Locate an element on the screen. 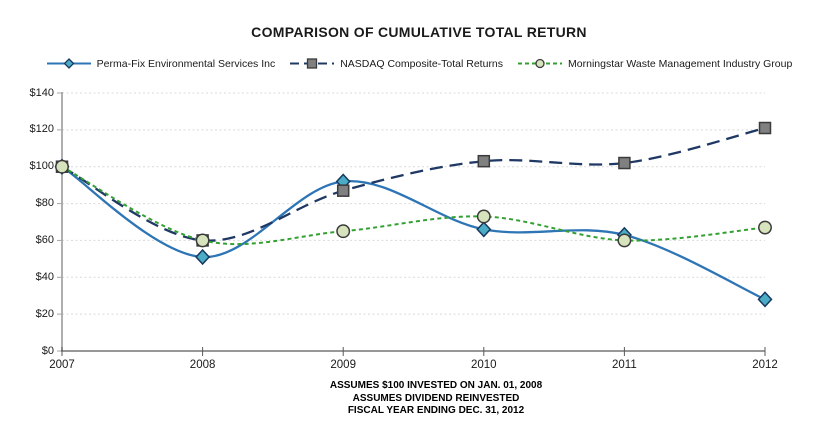 This screenshot has height=437, width=838. y-axis-tick-label: $80 is located at coordinates (44, 203).